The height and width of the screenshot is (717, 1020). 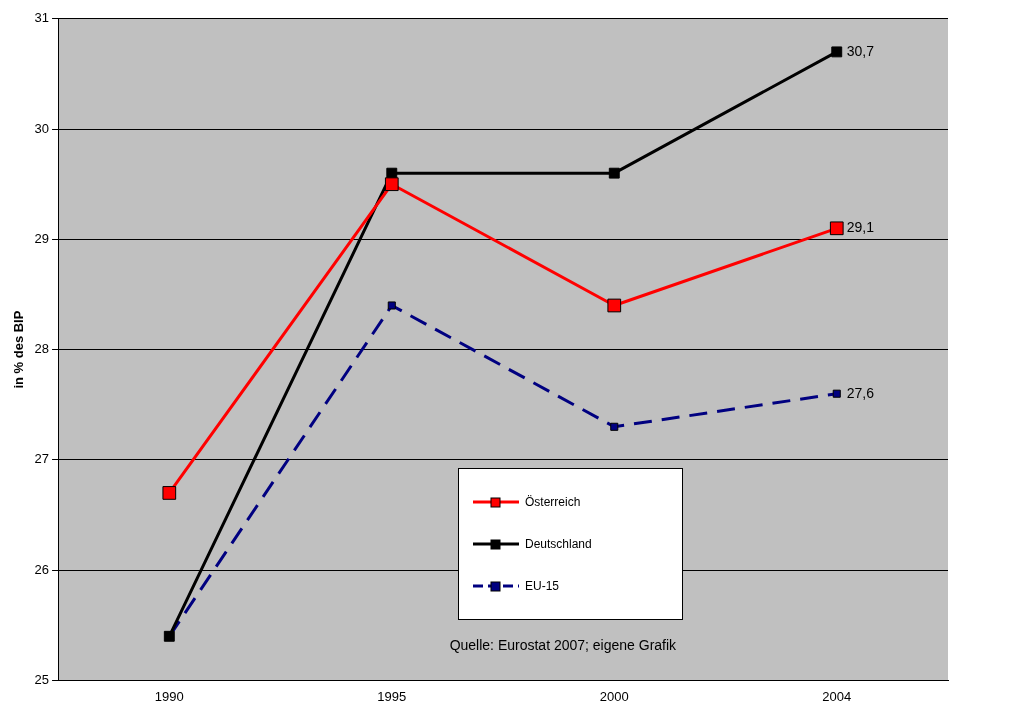 I want to click on y-tick-label: 29, so click(x=42, y=238).